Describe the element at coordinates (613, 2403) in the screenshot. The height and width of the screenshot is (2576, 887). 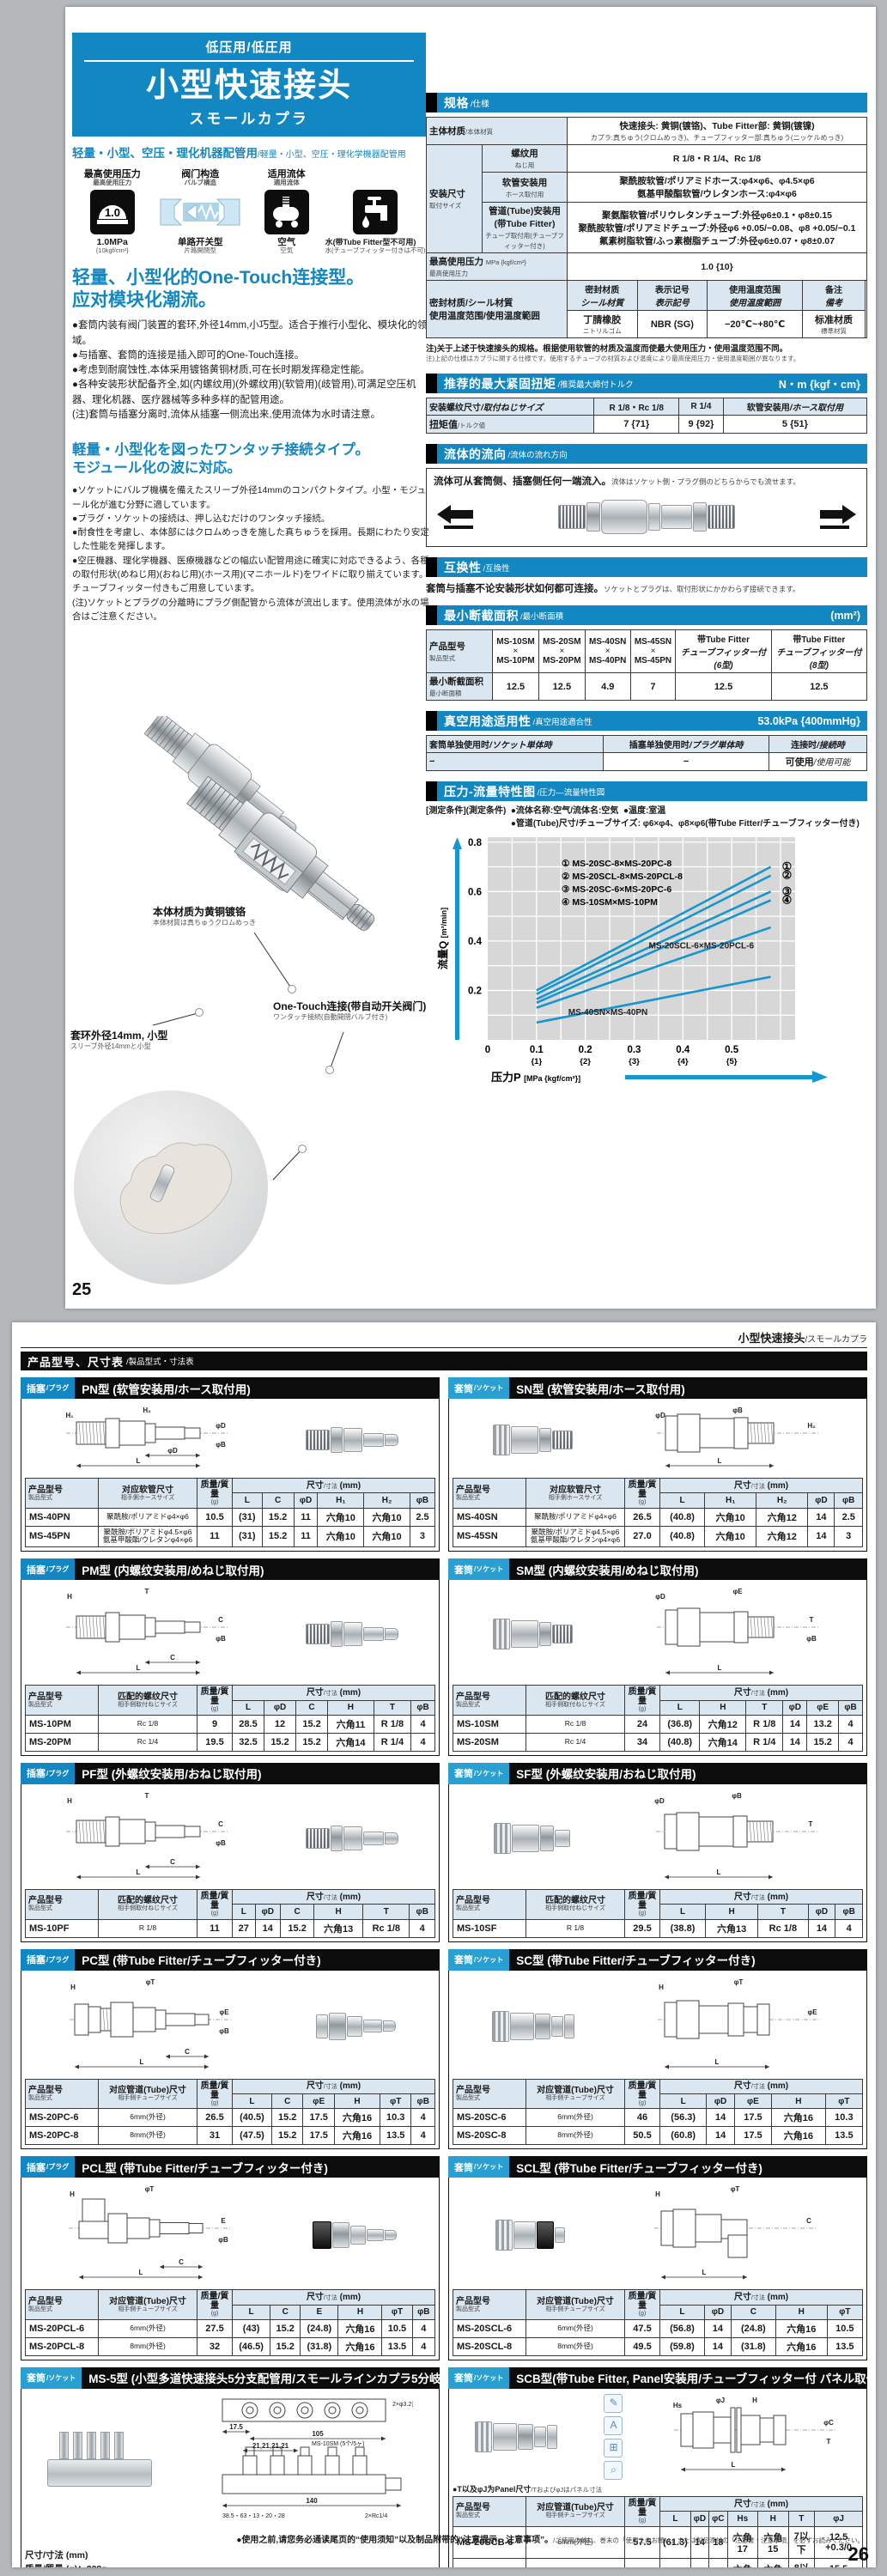
I see `pdf-edit-image-icon: ✎` at that location.